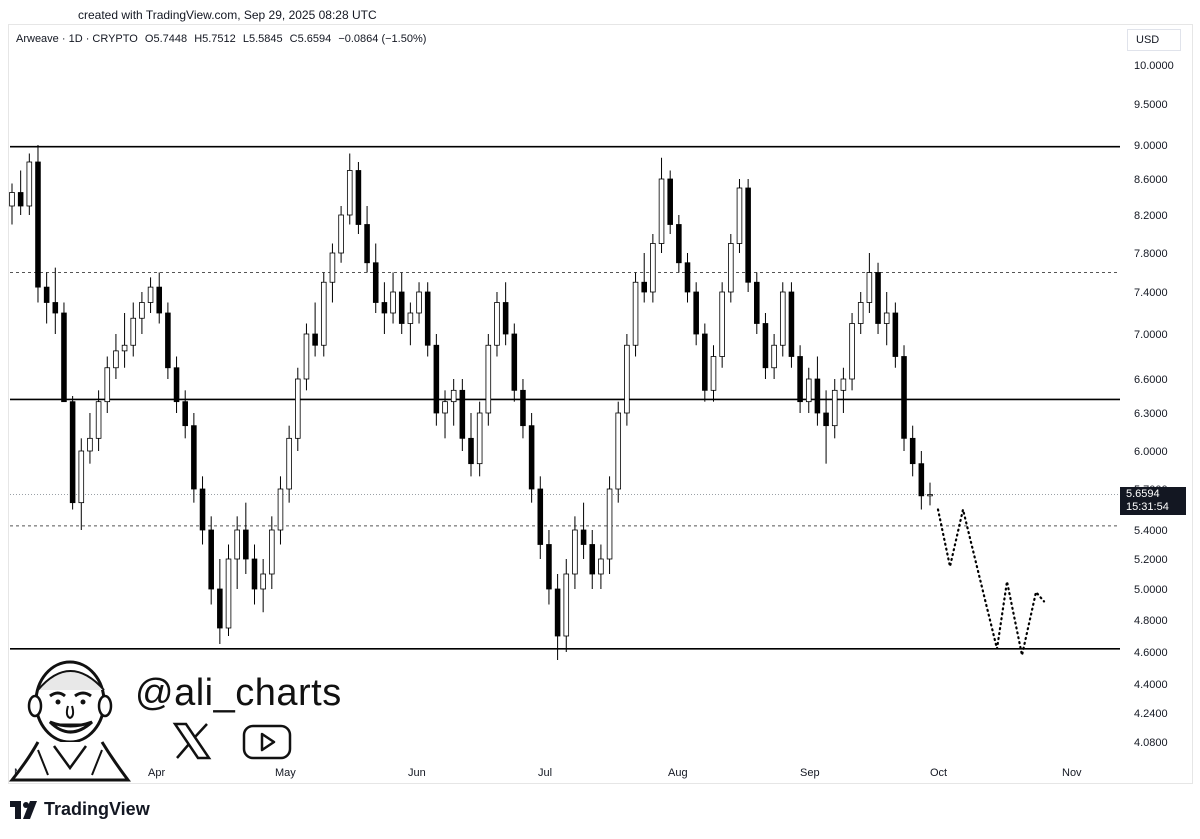 The image size is (1200, 839). Describe the element at coordinates (1151, 105) in the screenshot. I see `y-tick-label: 9.5000` at that location.